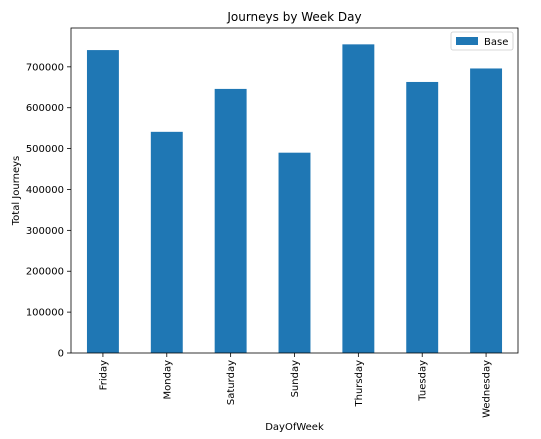  I want to click on bar-wednesday, so click(486, 211).